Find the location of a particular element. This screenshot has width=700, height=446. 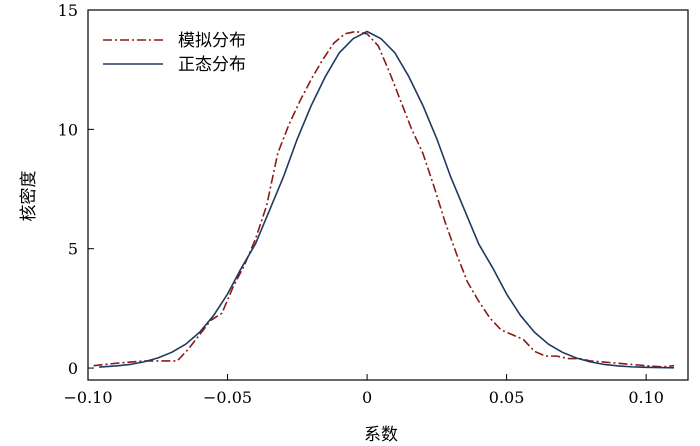

x-tick-label: 0 is located at coordinates (367, 397).